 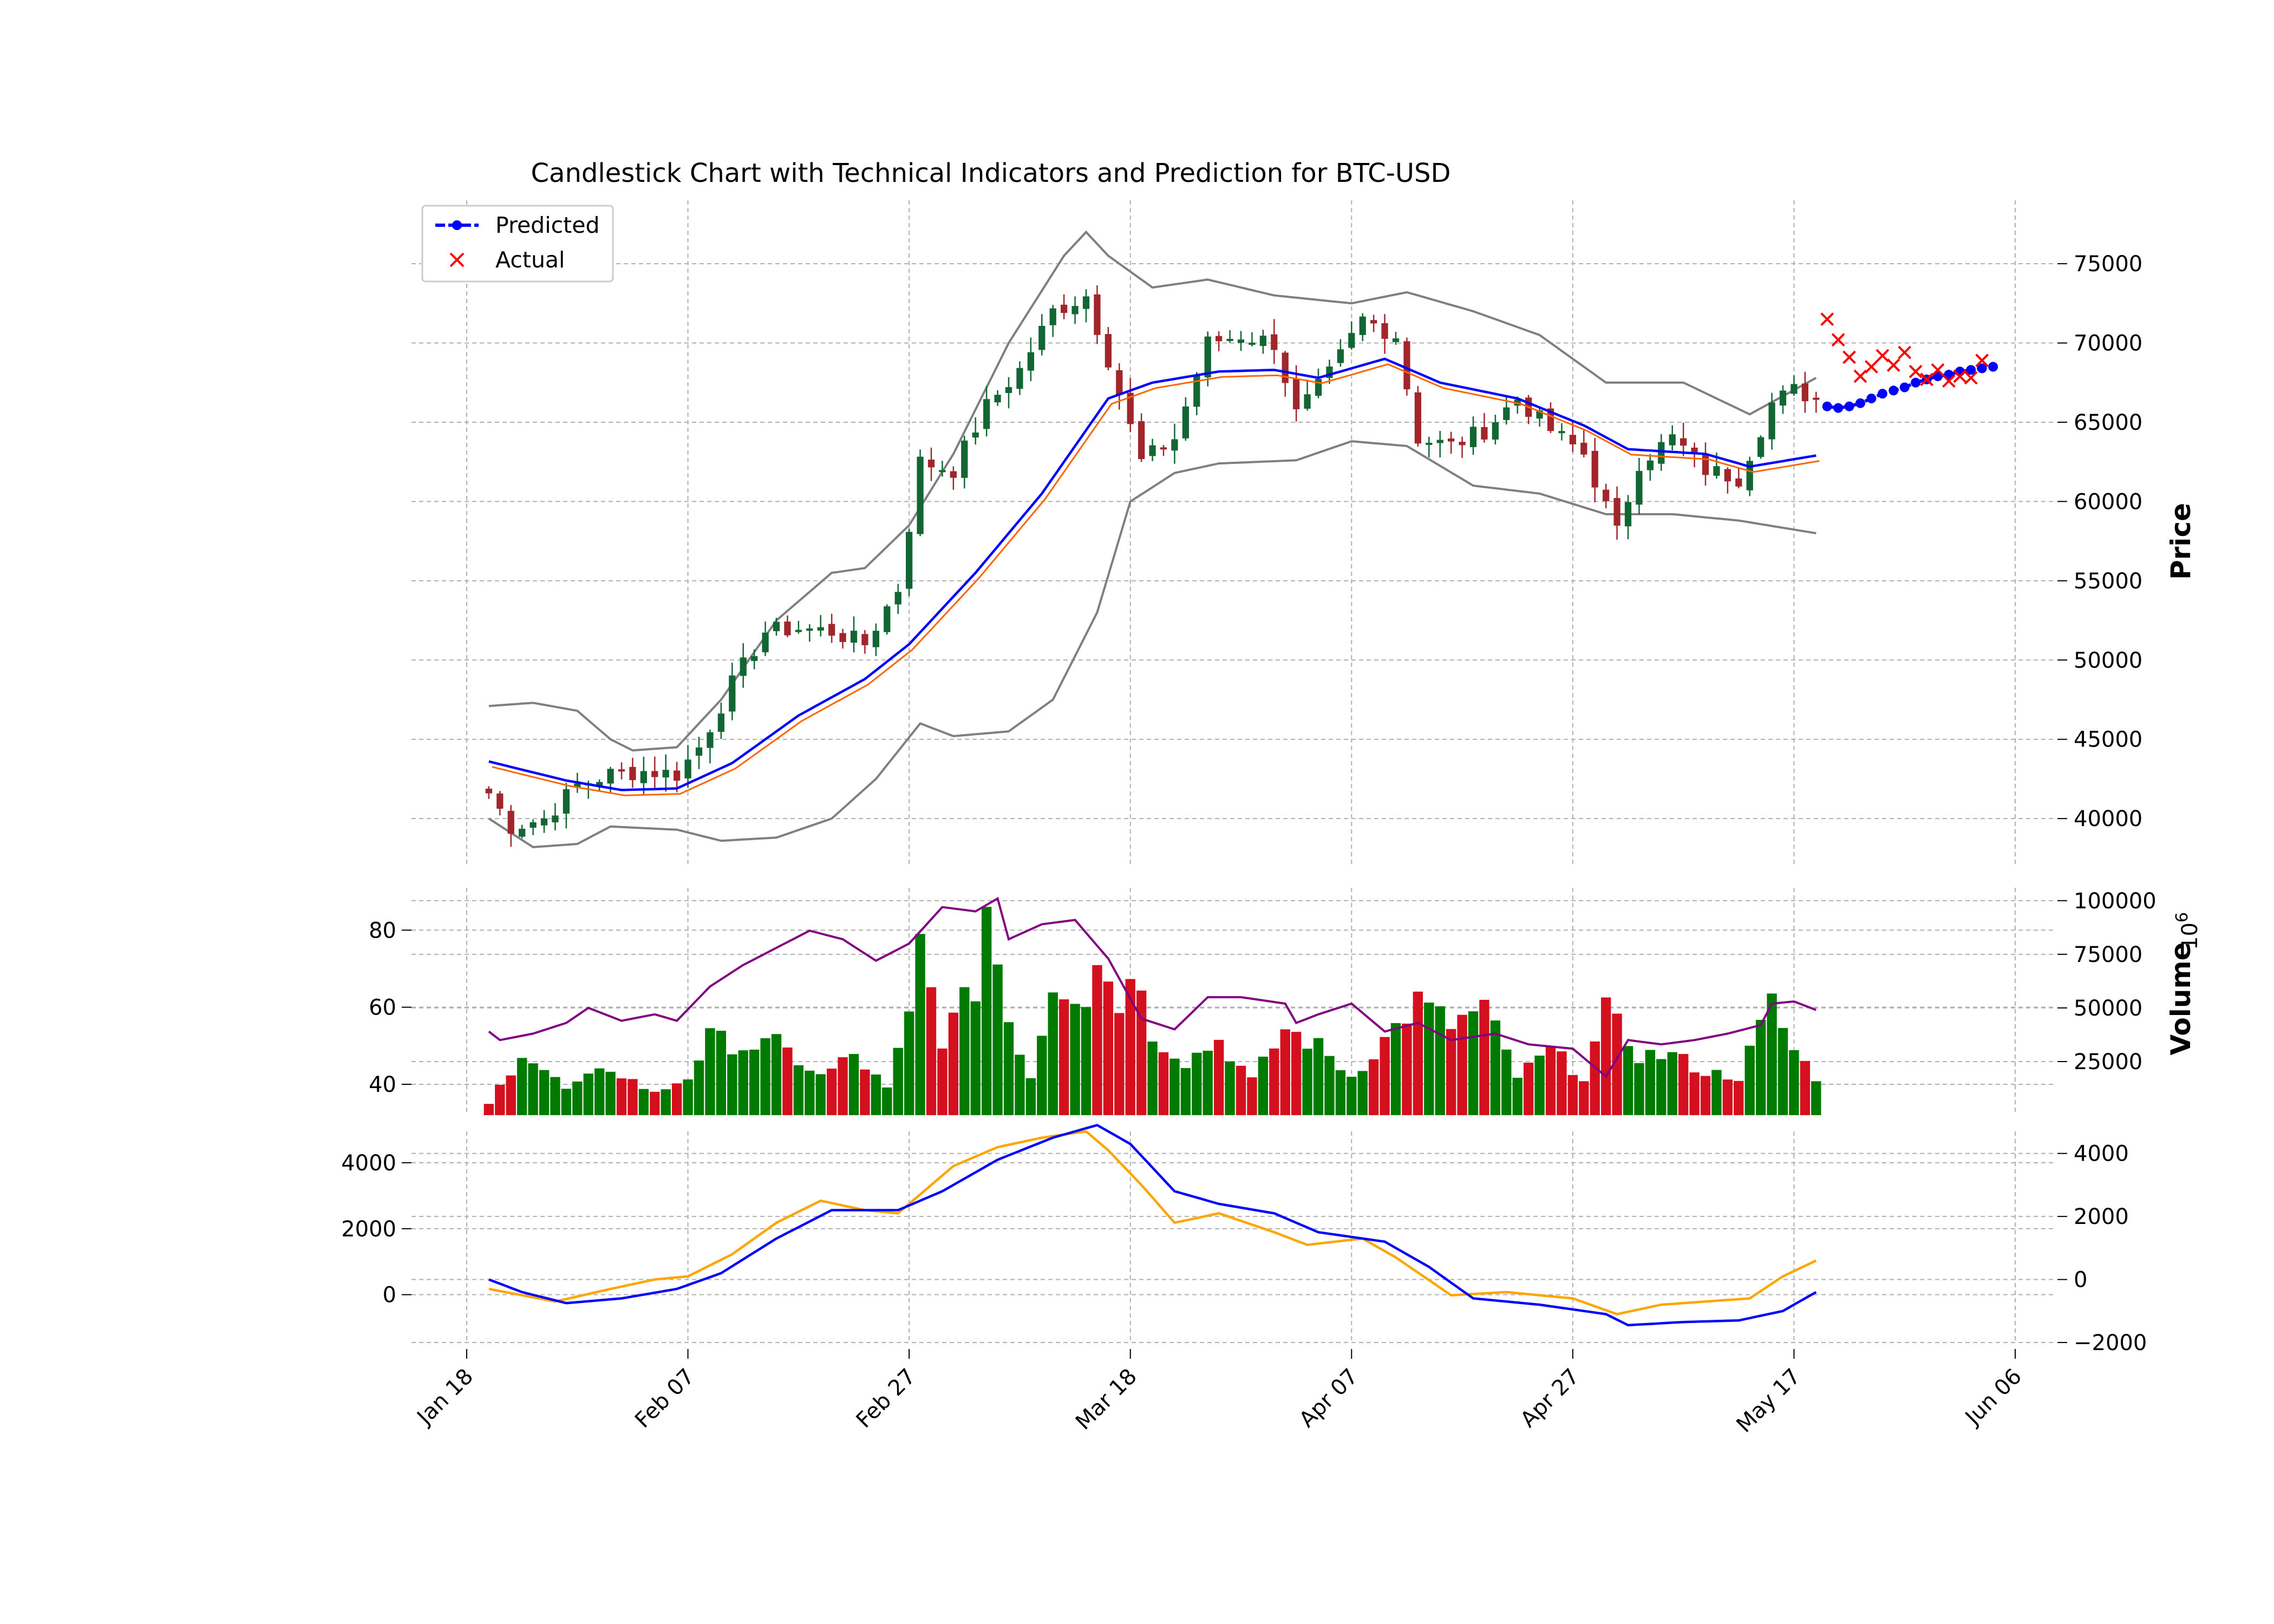 What do you see at coordinates (2181, 998) in the screenshot?
I see `volume-axis-label: Volume` at bounding box center [2181, 998].